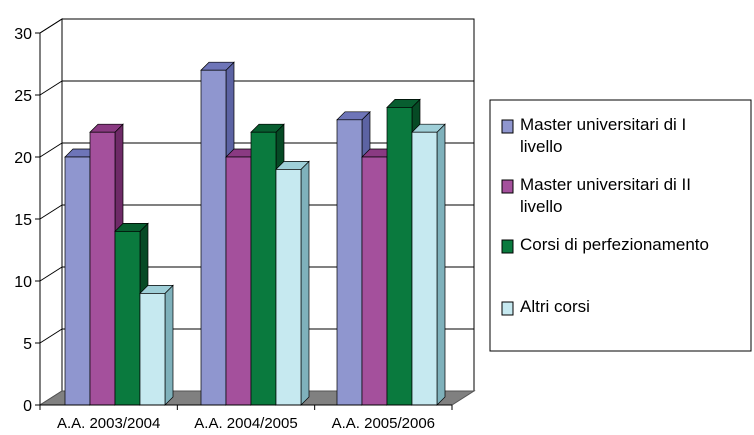 This screenshot has width=754, height=435. I want to click on y-tick-label: 20, so click(23, 158).